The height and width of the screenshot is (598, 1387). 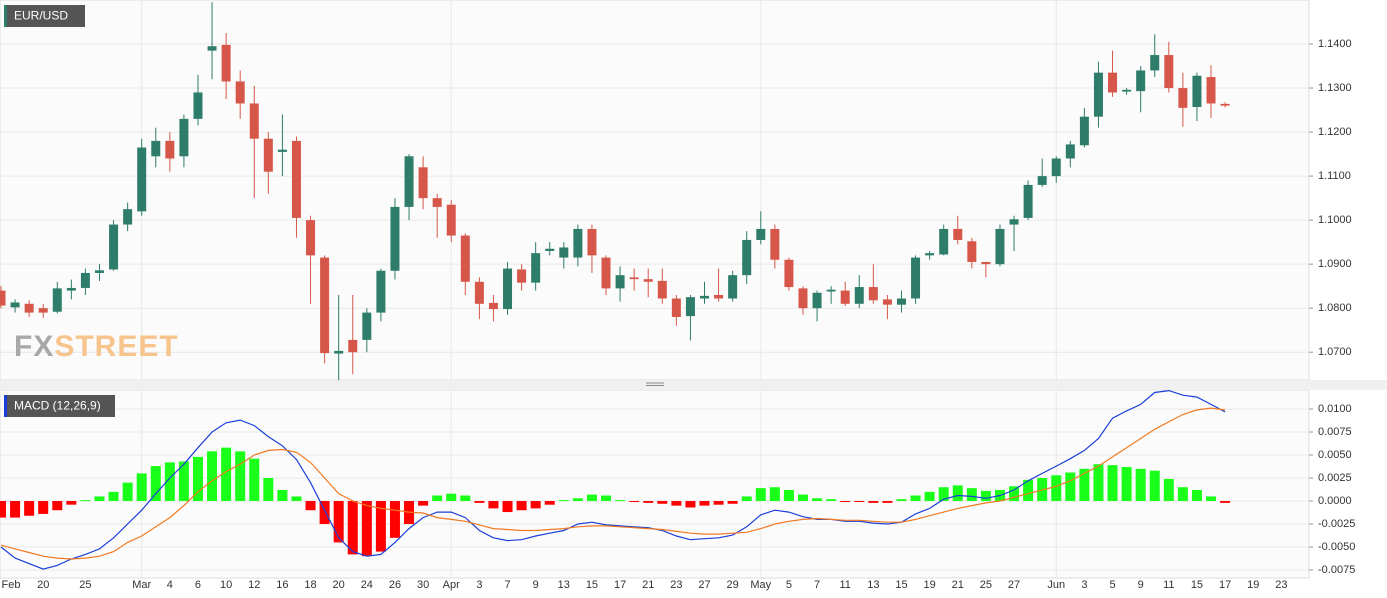 What do you see at coordinates (789, 585) in the screenshot?
I see `x-tick-label: 5` at bounding box center [789, 585].